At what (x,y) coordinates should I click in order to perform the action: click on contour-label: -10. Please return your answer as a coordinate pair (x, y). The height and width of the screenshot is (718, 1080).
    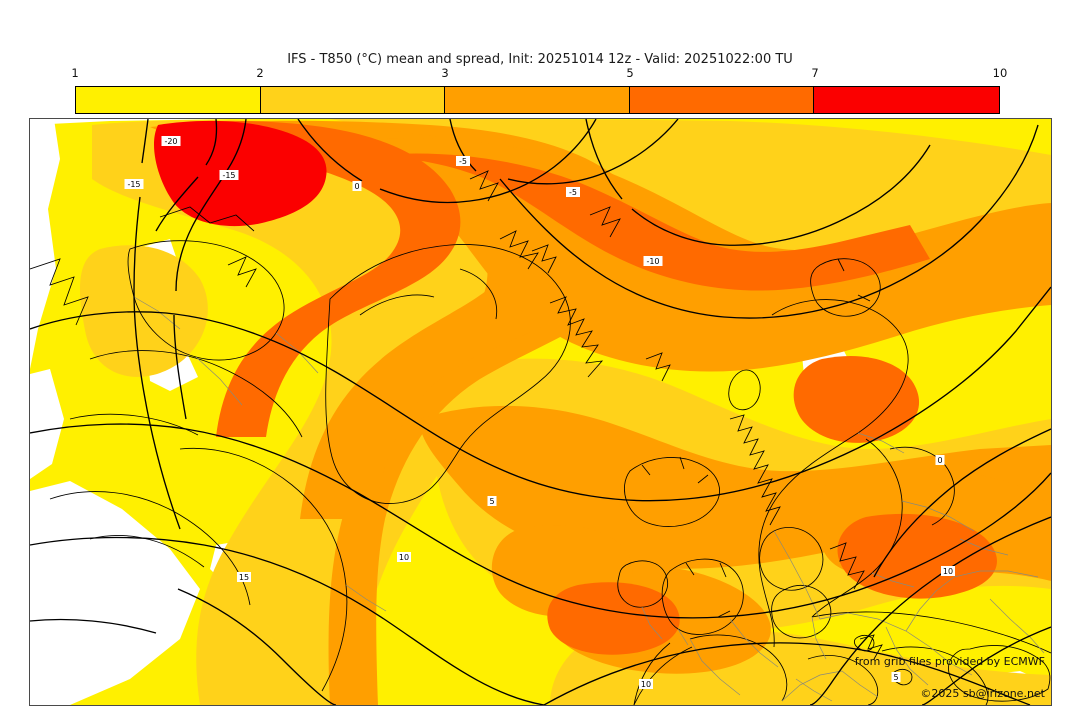
    Looking at the image, I should click on (652, 261).